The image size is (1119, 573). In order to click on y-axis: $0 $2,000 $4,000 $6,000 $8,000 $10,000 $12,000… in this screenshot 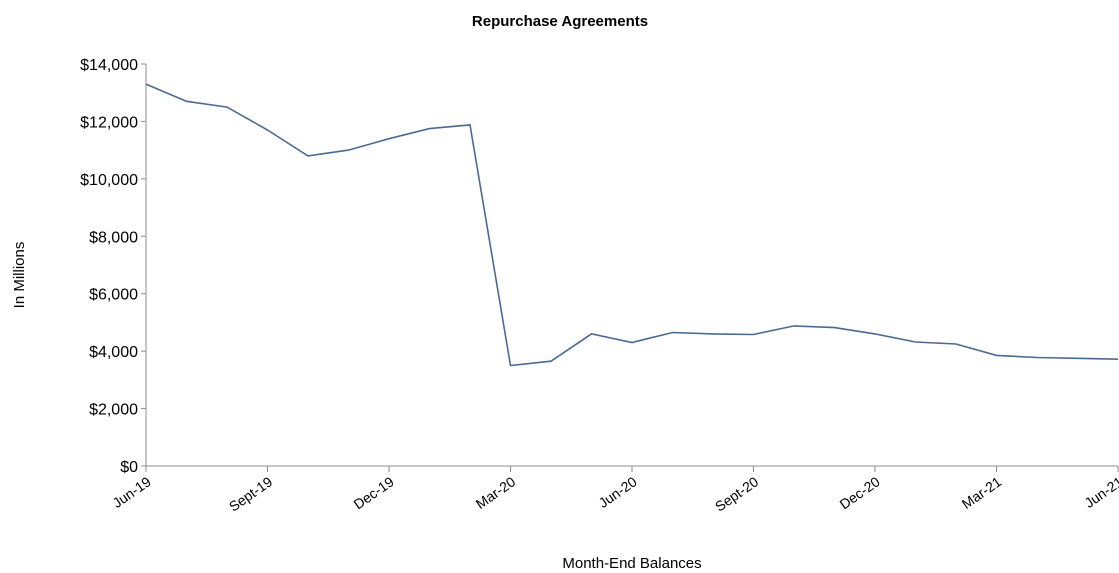, I will do `click(113, 266)`.